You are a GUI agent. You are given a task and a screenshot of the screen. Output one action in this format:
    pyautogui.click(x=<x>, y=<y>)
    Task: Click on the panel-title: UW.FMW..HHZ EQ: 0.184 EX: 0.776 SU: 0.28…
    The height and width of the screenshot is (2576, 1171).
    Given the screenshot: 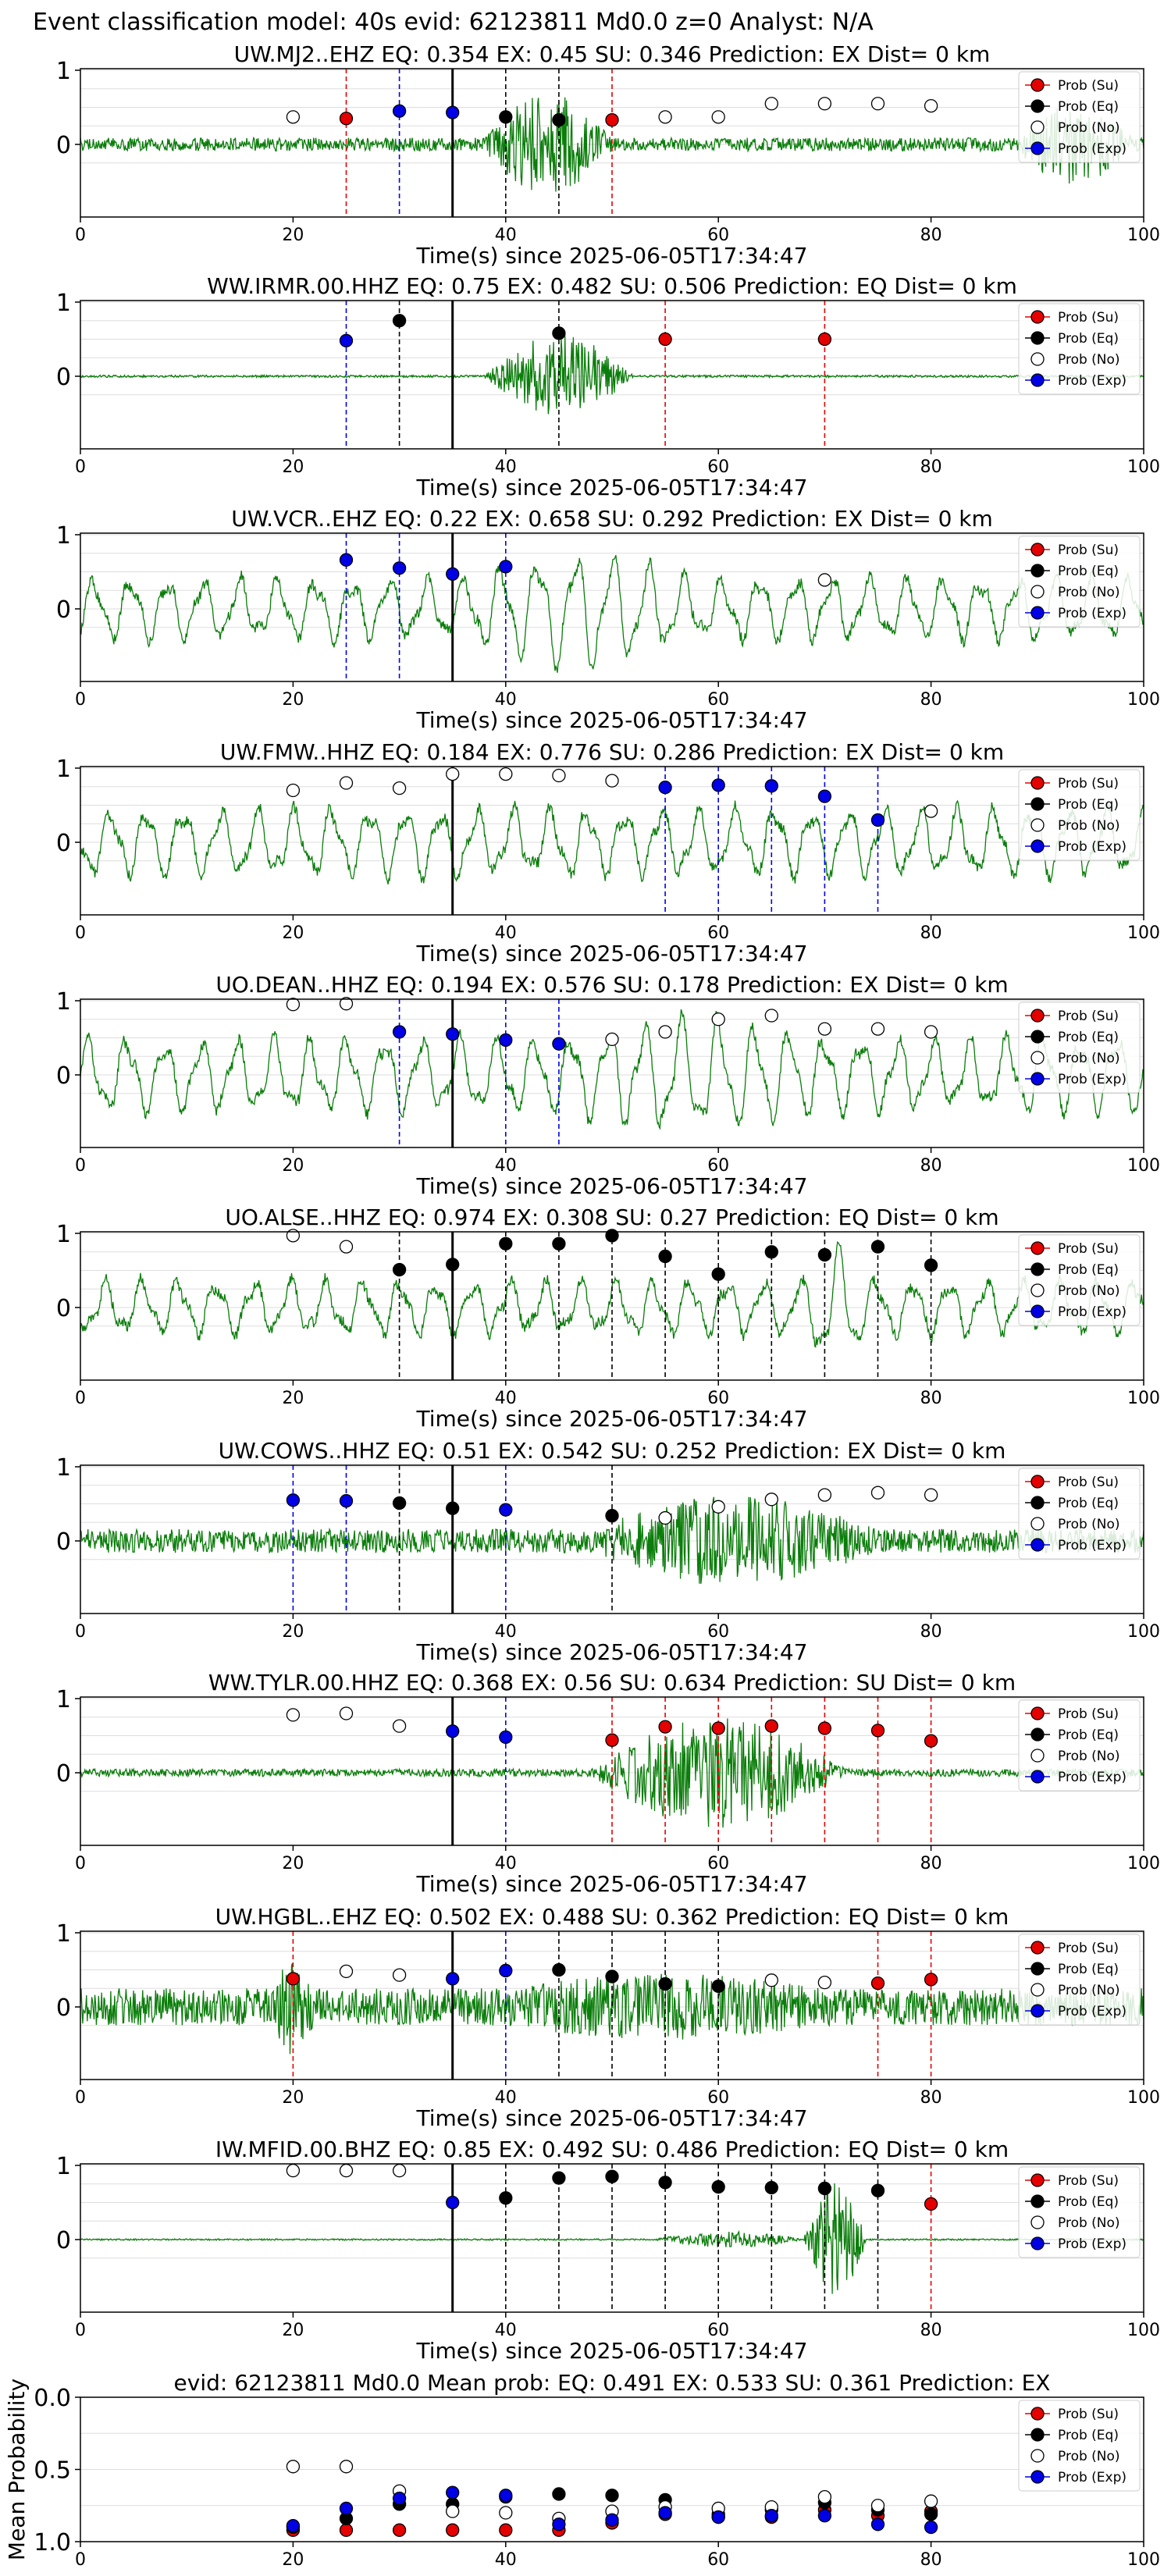 What is the action you would take?
    pyautogui.click(x=612, y=752)
    